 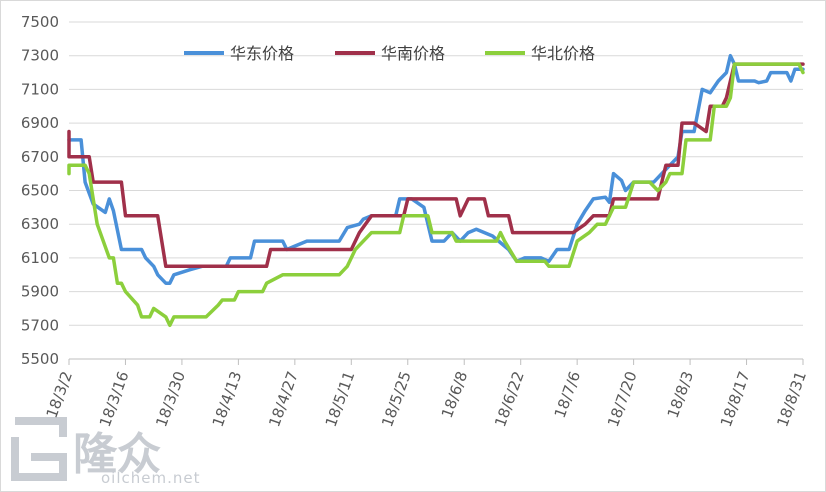 I want to click on legend: 华东价格 华南价格 华北价格, so click(x=389, y=53).